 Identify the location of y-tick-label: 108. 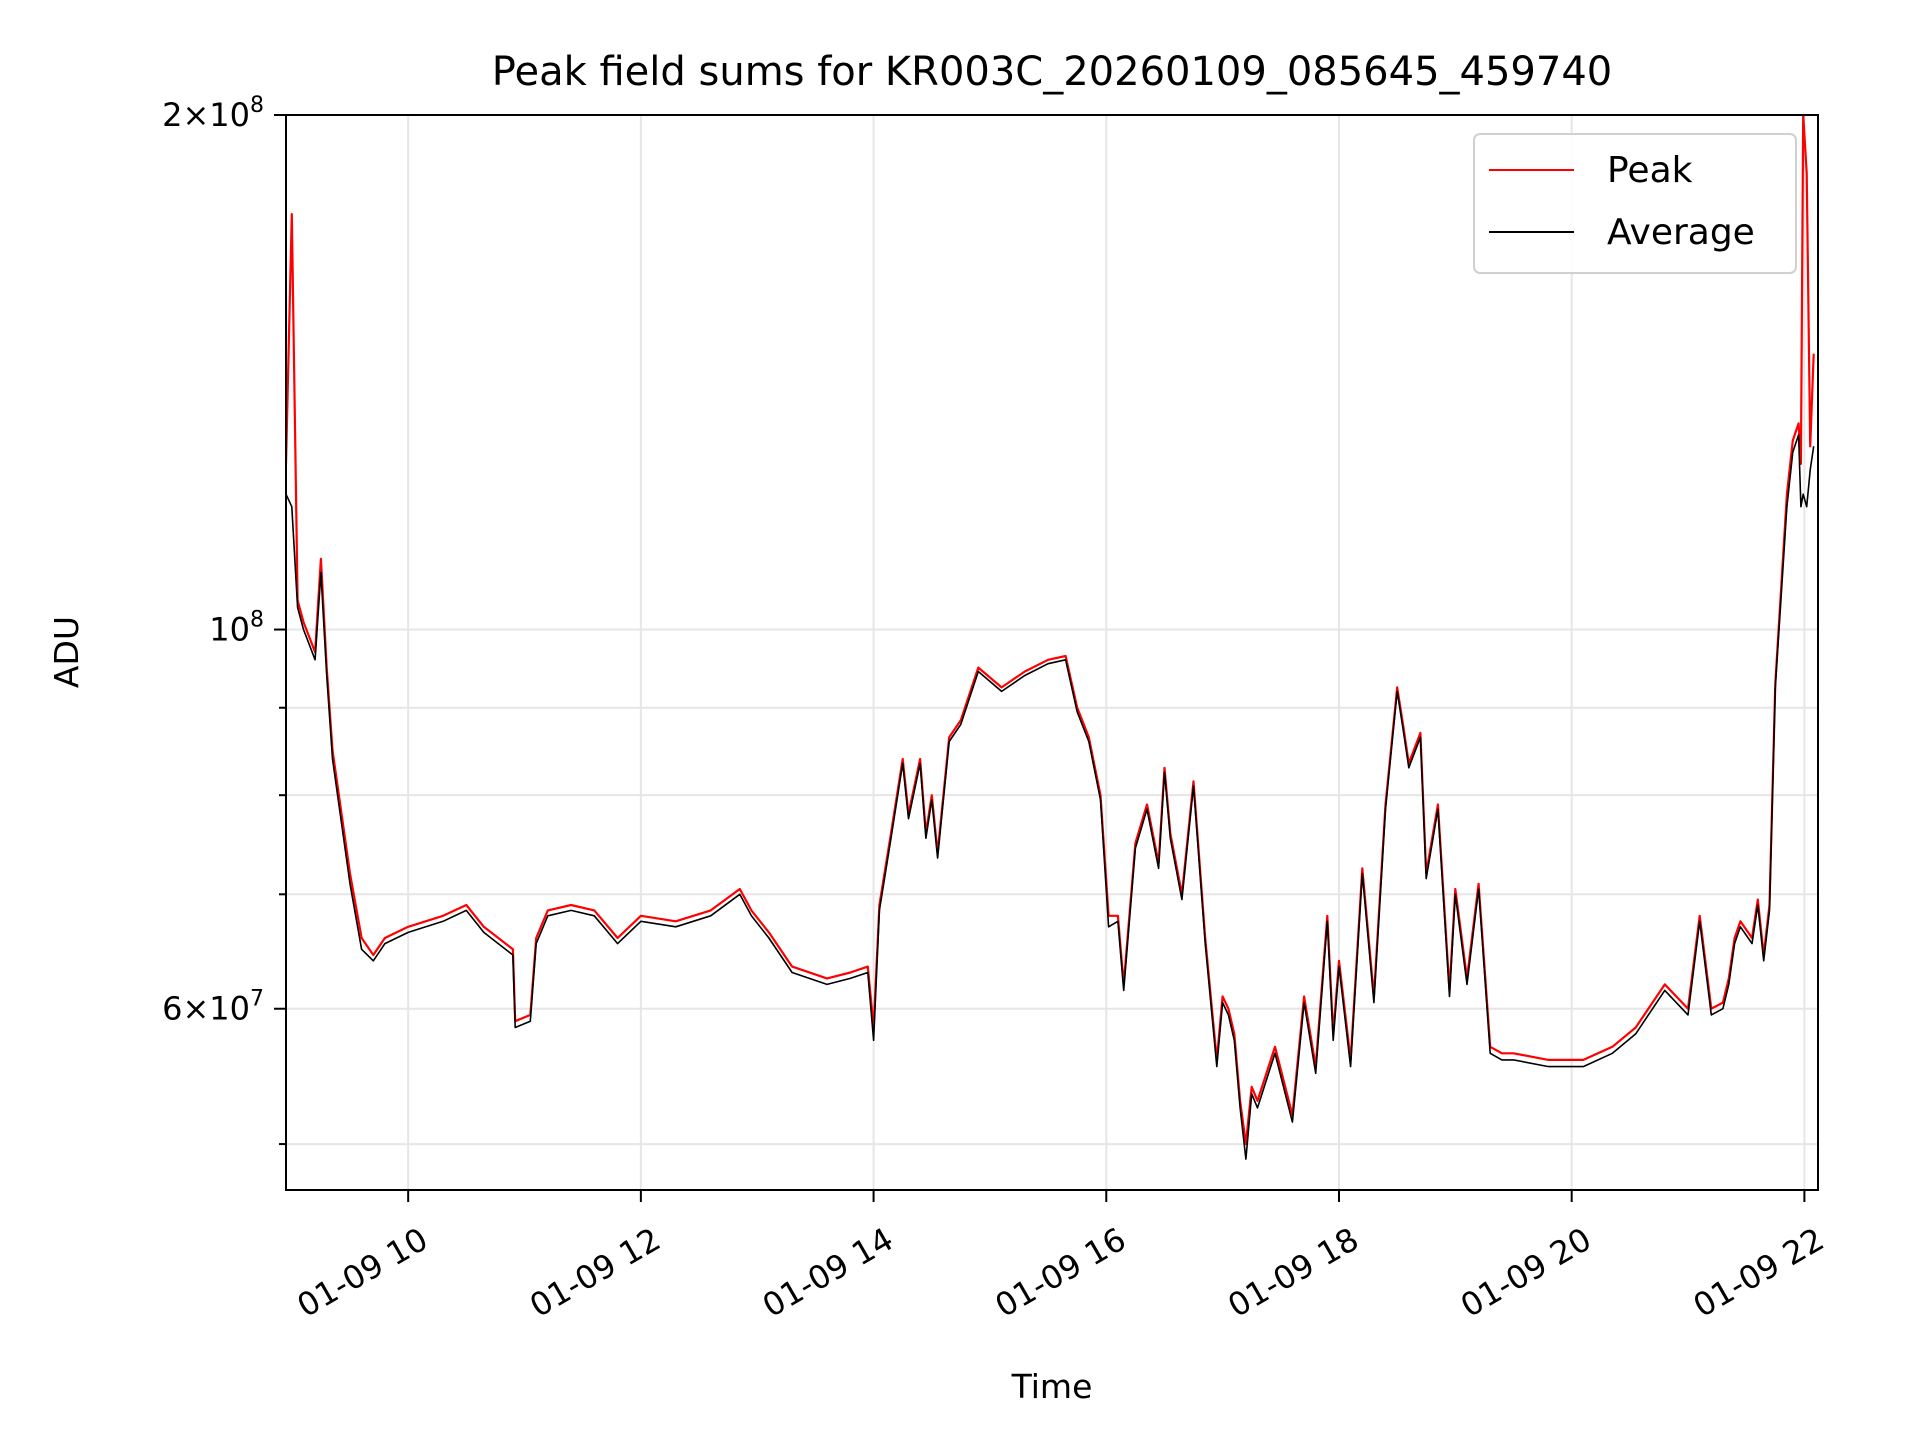
(236, 628).